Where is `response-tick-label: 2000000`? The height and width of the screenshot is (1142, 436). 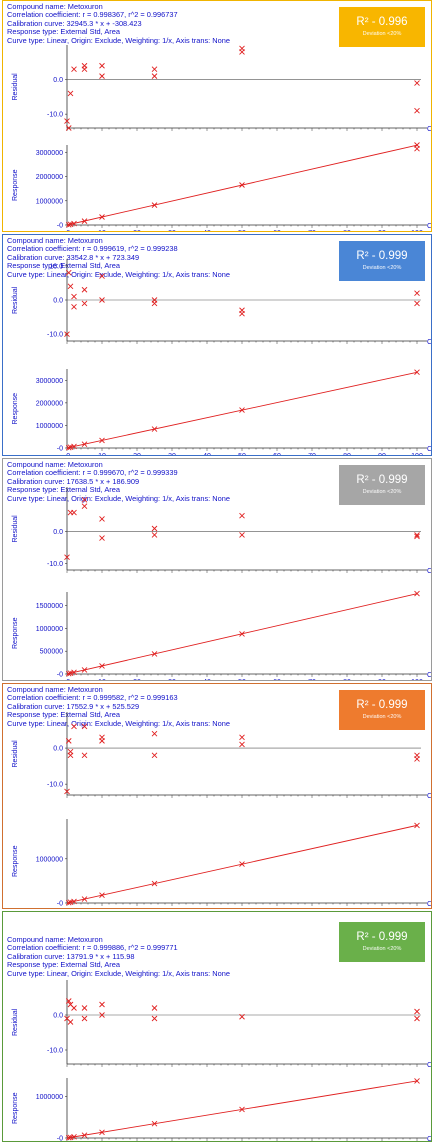 response-tick-label: 2000000 is located at coordinates (49, 177).